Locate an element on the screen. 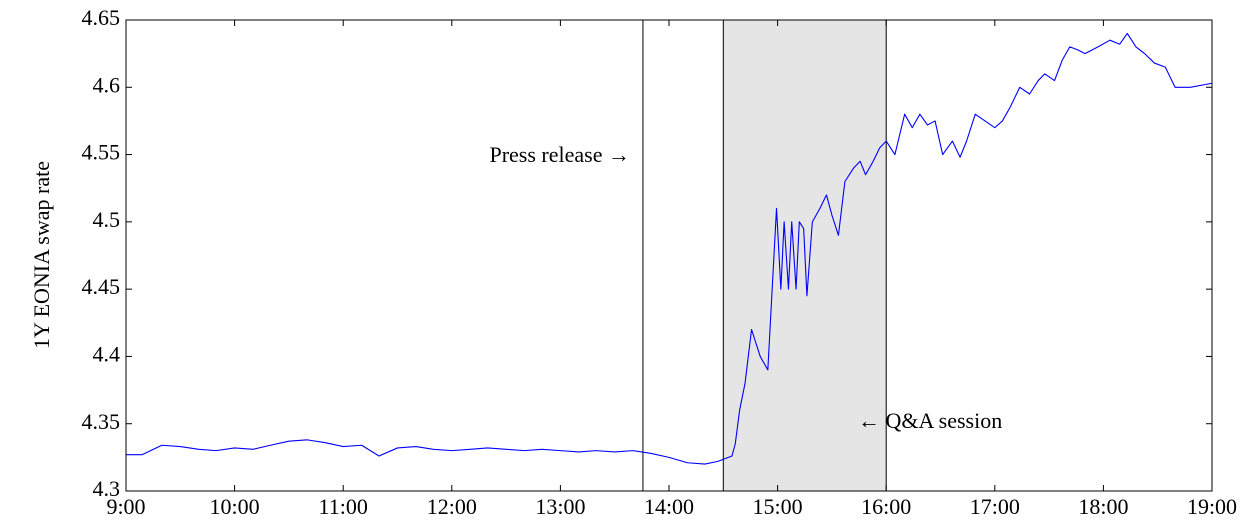 This screenshot has width=1247, height=524. y-tick-label: 4.4 is located at coordinates (107, 353).